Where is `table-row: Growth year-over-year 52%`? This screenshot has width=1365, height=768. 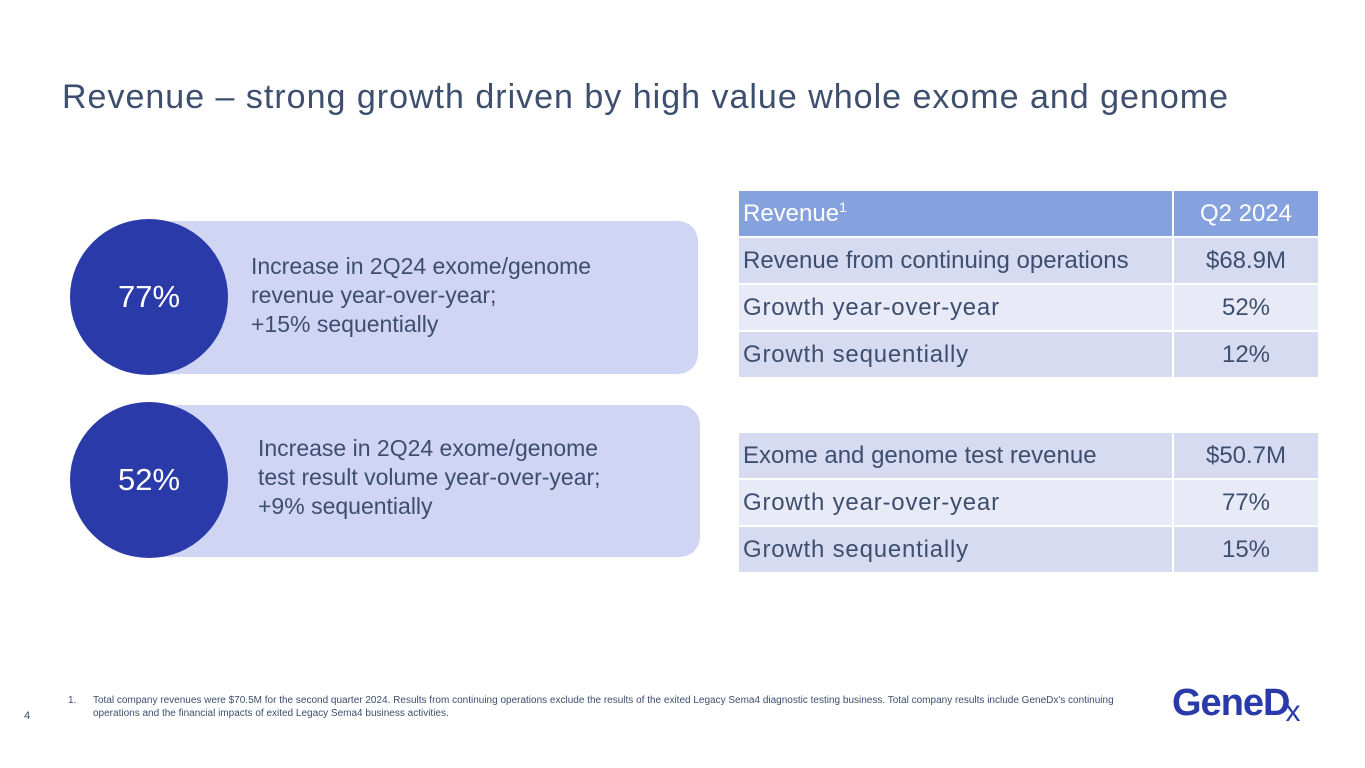 table-row: Growth year-over-year 52% is located at coordinates (1028, 307).